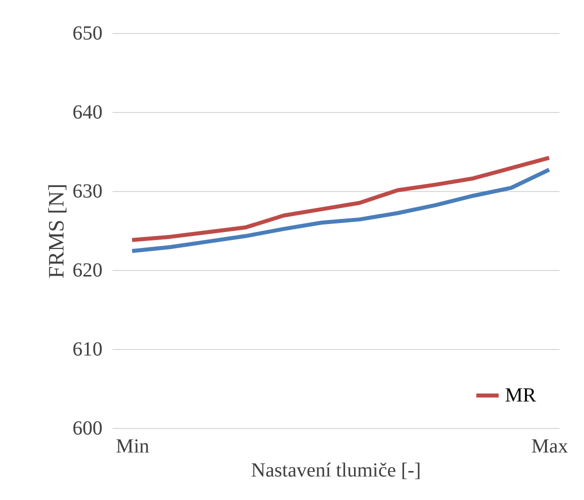 This screenshot has width=584, height=500. I want to click on y-axis-title: FRMS [N], so click(56, 231).